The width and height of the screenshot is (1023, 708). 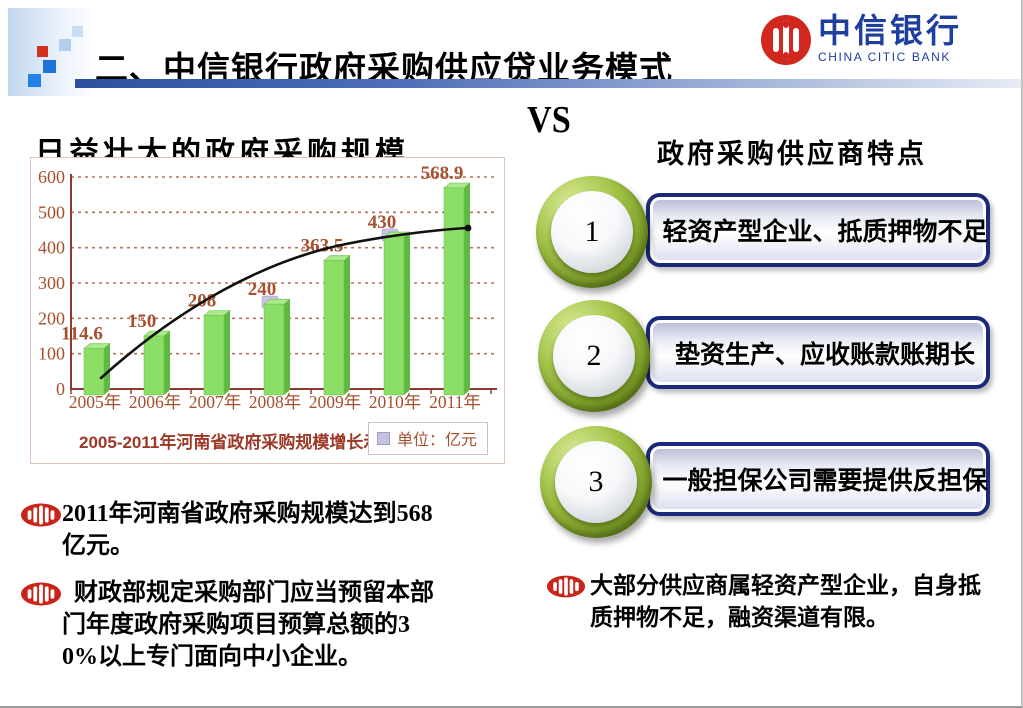 What do you see at coordinates (275, 402) in the screenshot?
I see `svg-text: 2008年` at bounding box center [275, 402].